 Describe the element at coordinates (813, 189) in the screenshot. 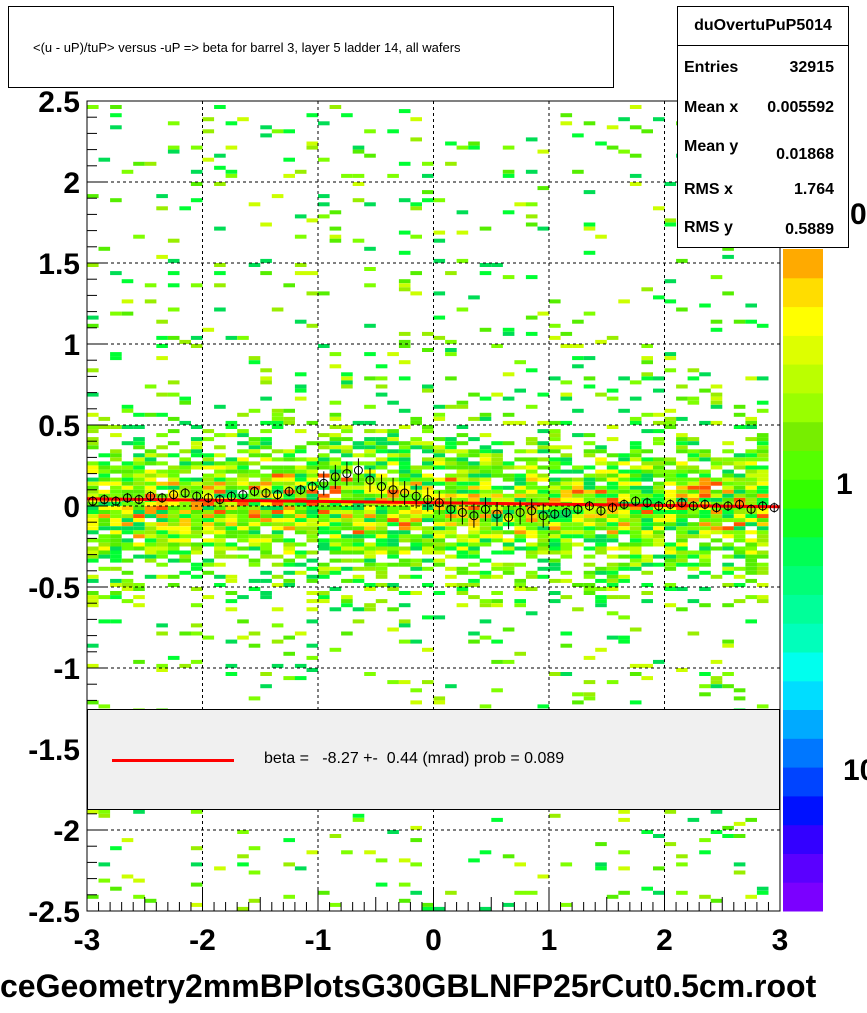

I see `stats-value: 1.764` at that location.